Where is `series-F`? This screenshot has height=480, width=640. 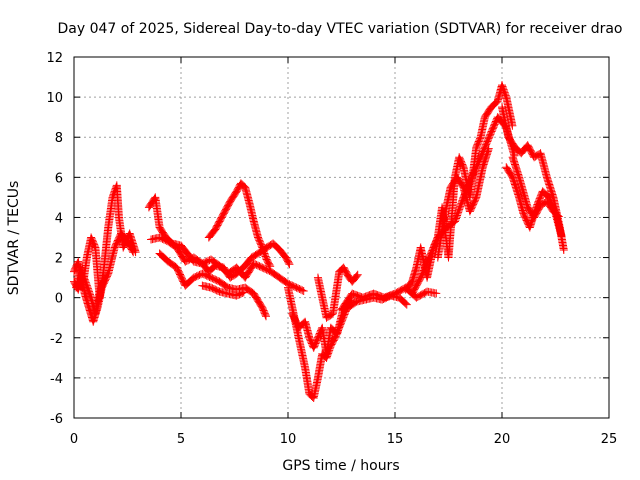
series-F is located at coordinates (212, 285).